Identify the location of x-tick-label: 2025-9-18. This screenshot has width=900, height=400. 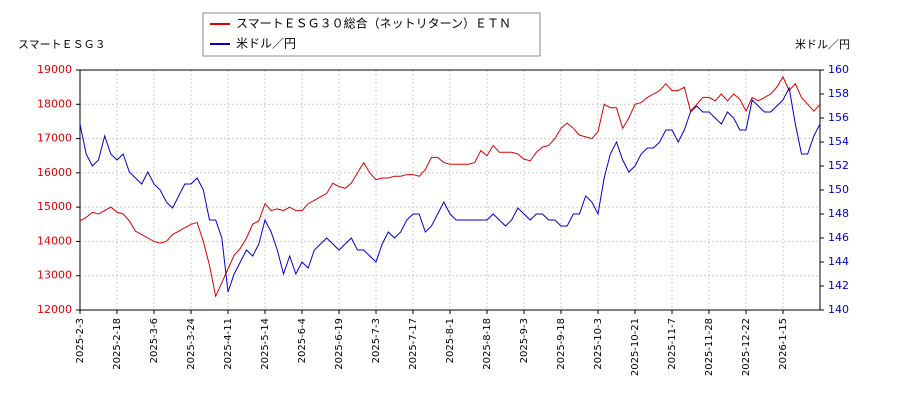
(561, 344).